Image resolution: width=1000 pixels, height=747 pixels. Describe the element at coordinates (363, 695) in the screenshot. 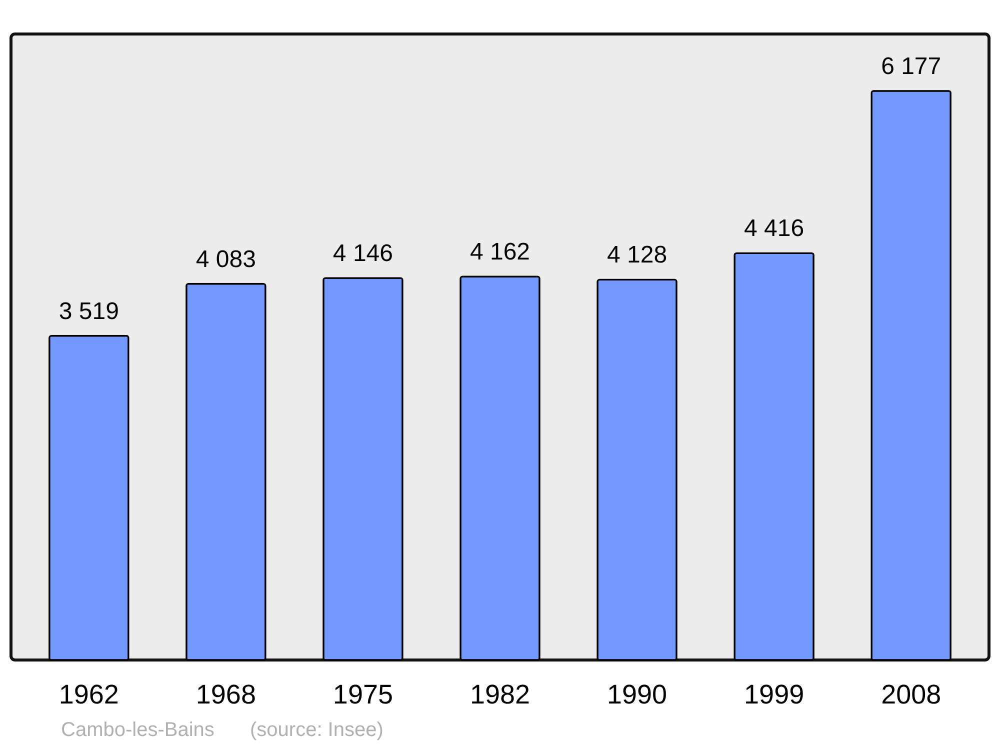

I see `x-tick-label: 1975` at that location.